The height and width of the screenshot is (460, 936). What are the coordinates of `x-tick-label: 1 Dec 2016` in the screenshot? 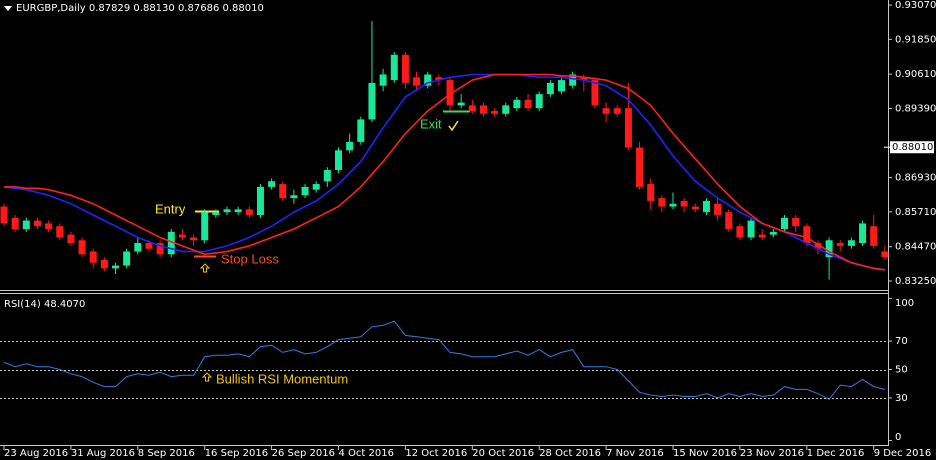 It's located at (836, 453).